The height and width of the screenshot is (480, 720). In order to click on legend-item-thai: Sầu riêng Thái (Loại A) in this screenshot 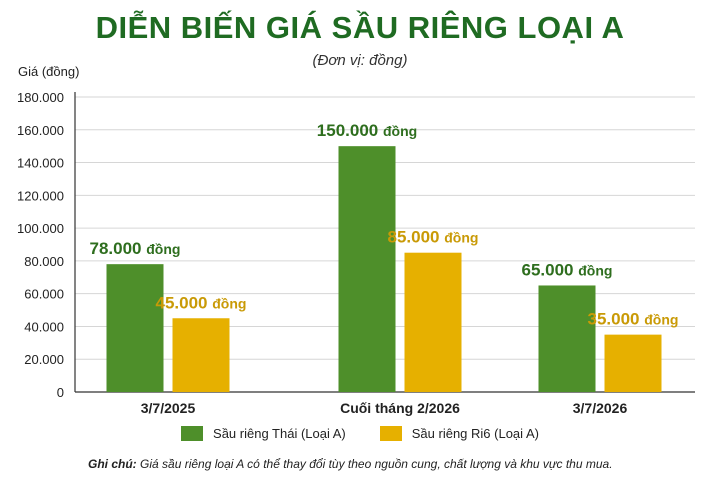, I will do `click(263, 433)`.